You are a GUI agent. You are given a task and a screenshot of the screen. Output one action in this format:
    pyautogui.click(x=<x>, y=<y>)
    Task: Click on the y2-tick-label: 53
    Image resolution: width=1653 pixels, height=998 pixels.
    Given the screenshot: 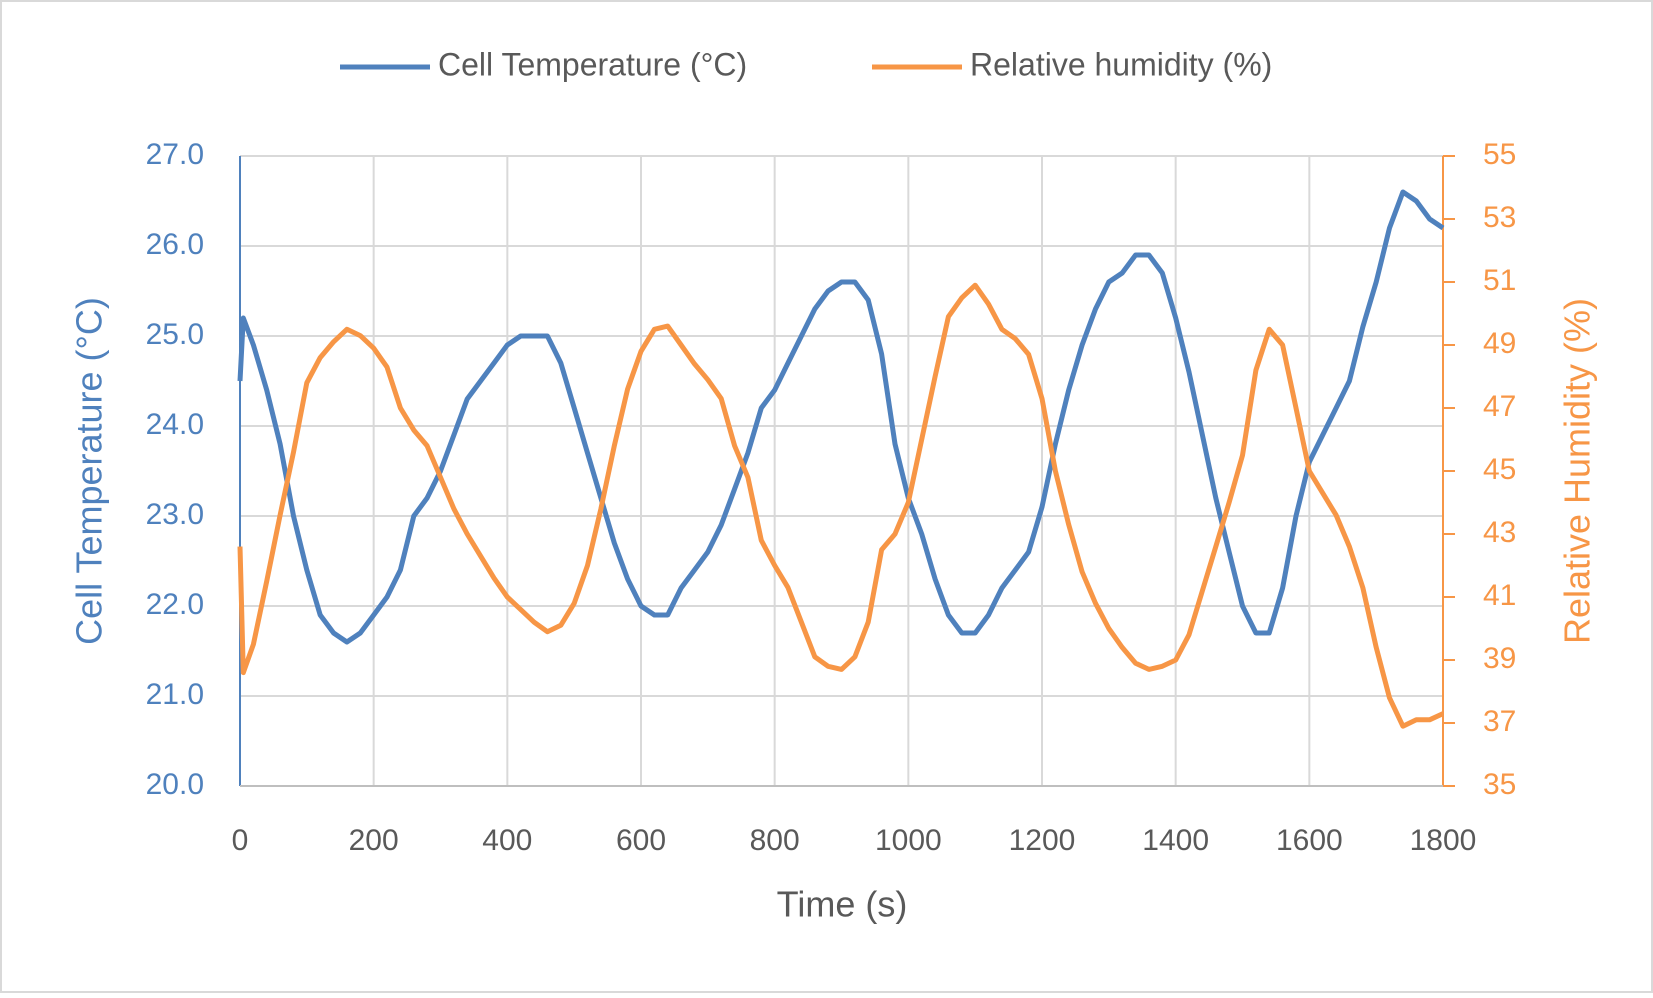 What is the action you would take?
    pyautogui.click(x=1499, y=217)
    